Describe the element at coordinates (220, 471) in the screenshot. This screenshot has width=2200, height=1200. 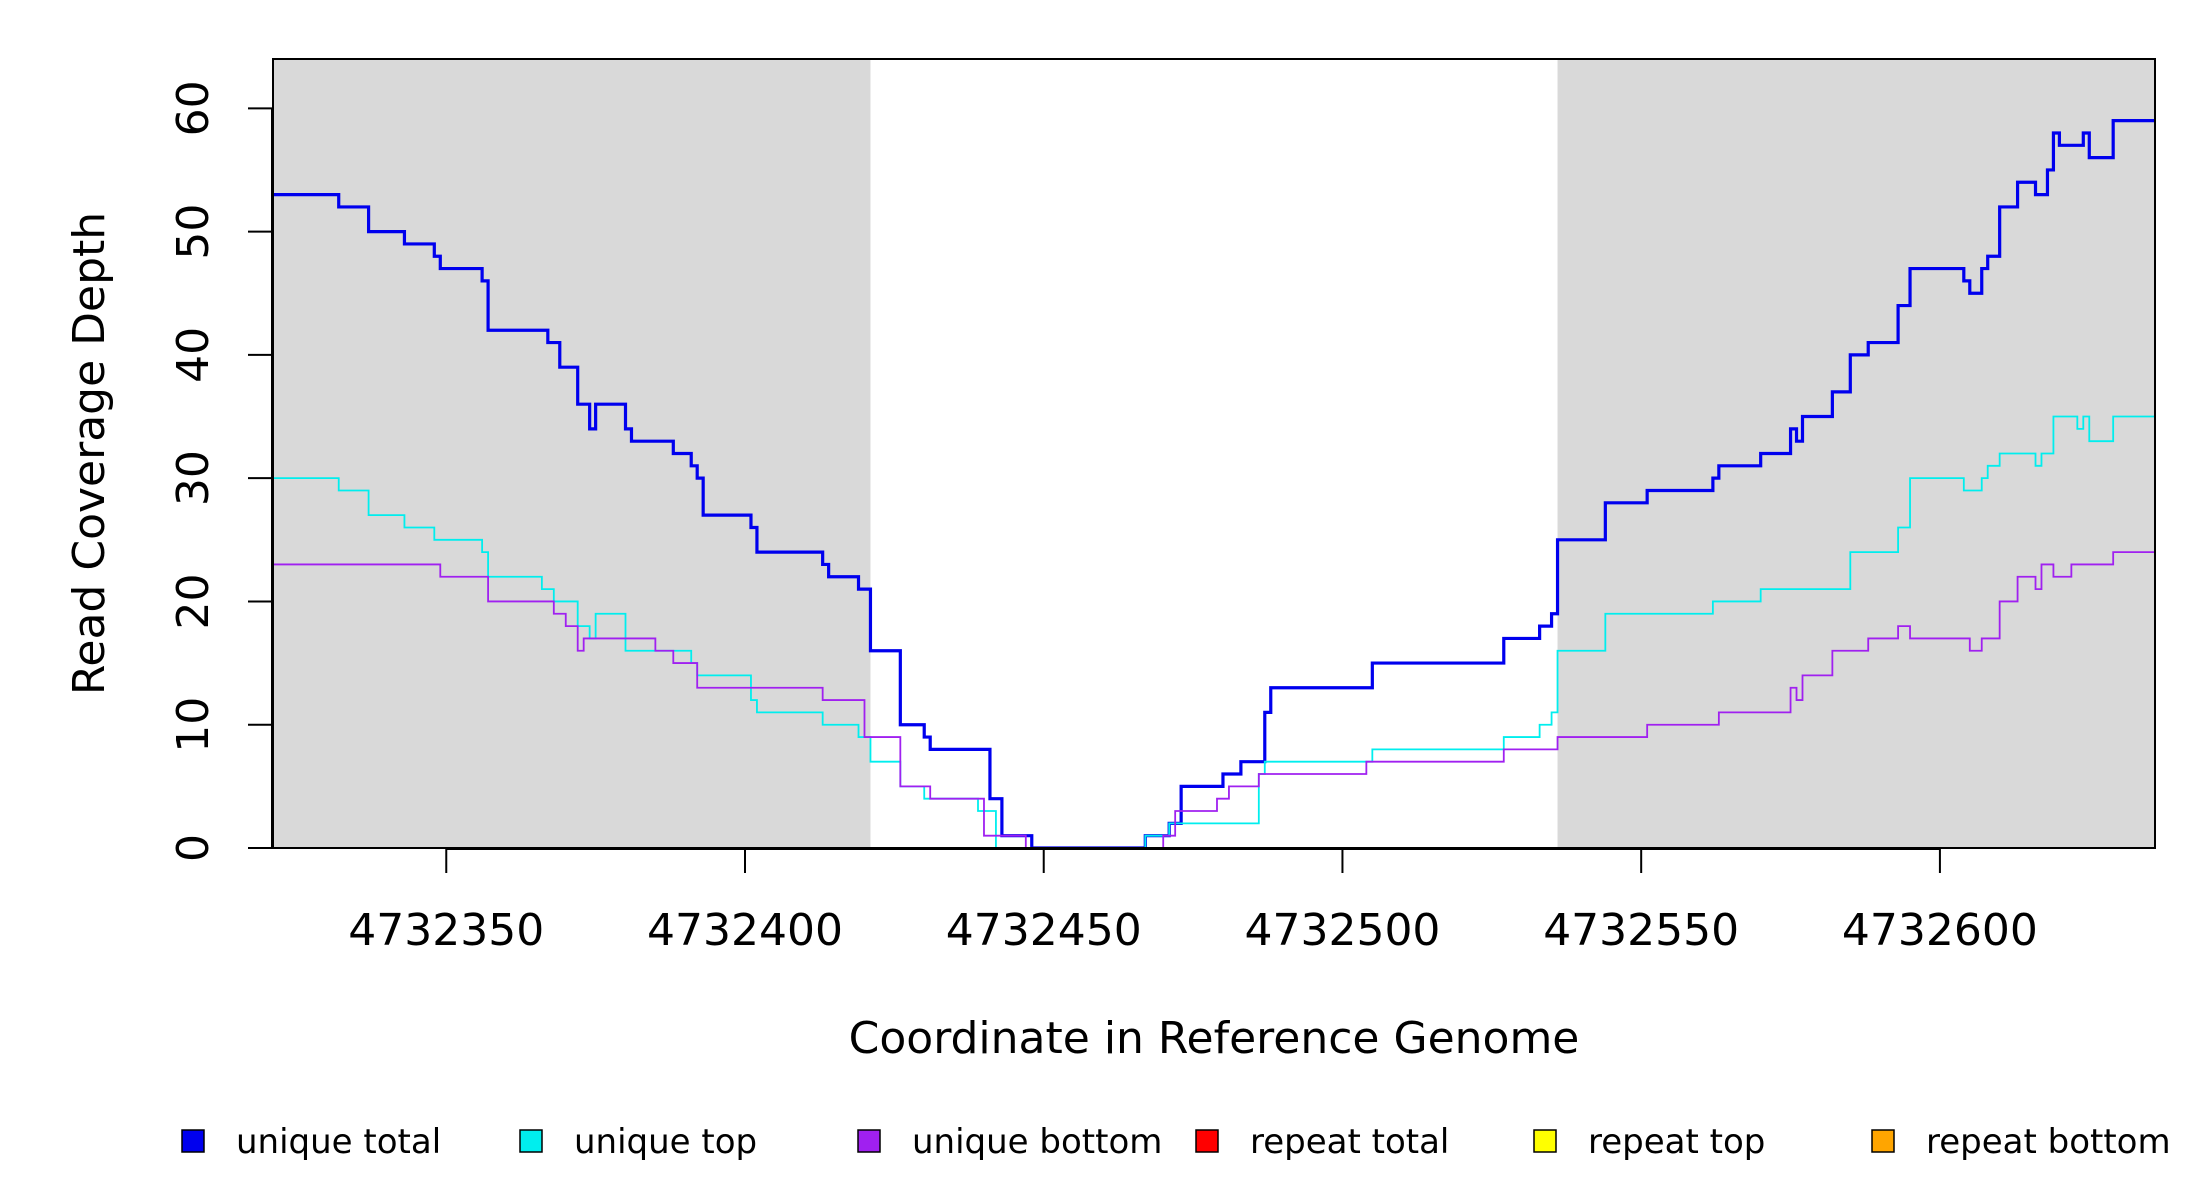
I see `y-axis: 0 10 20 30 40 50 60` at that location.